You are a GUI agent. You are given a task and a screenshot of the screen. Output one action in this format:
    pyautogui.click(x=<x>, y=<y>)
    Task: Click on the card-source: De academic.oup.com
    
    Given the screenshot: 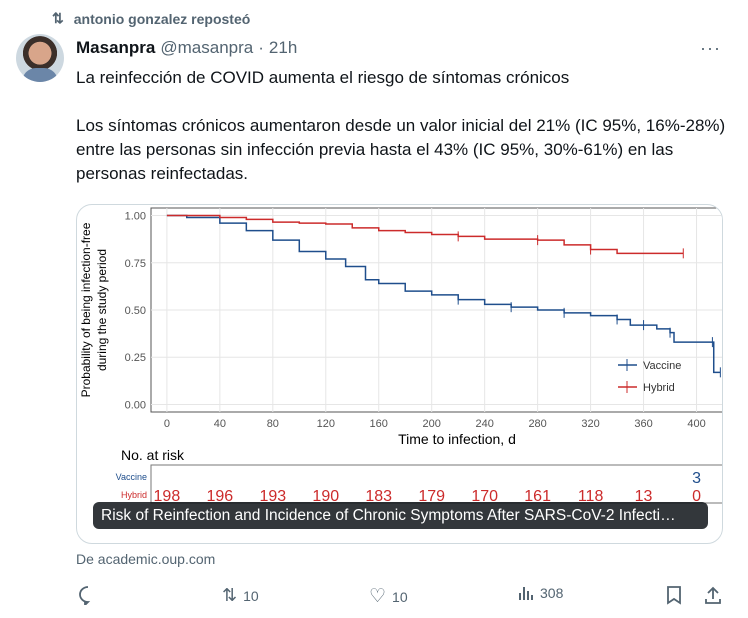 What is the action you would take?
    pyautogui.click(x=146, y=559)
    